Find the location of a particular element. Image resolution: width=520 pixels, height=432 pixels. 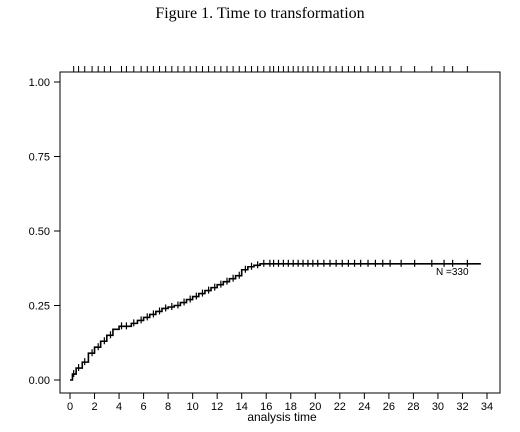

x-tick-label: 16 is located at coordinates (266, 407).